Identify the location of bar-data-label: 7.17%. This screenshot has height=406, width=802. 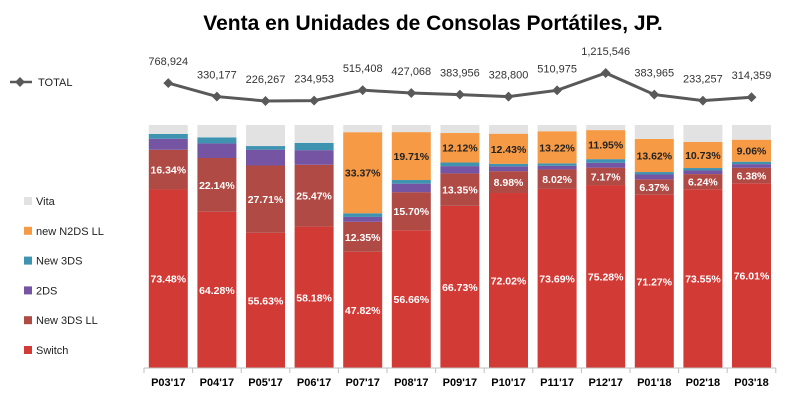
(606, 177).